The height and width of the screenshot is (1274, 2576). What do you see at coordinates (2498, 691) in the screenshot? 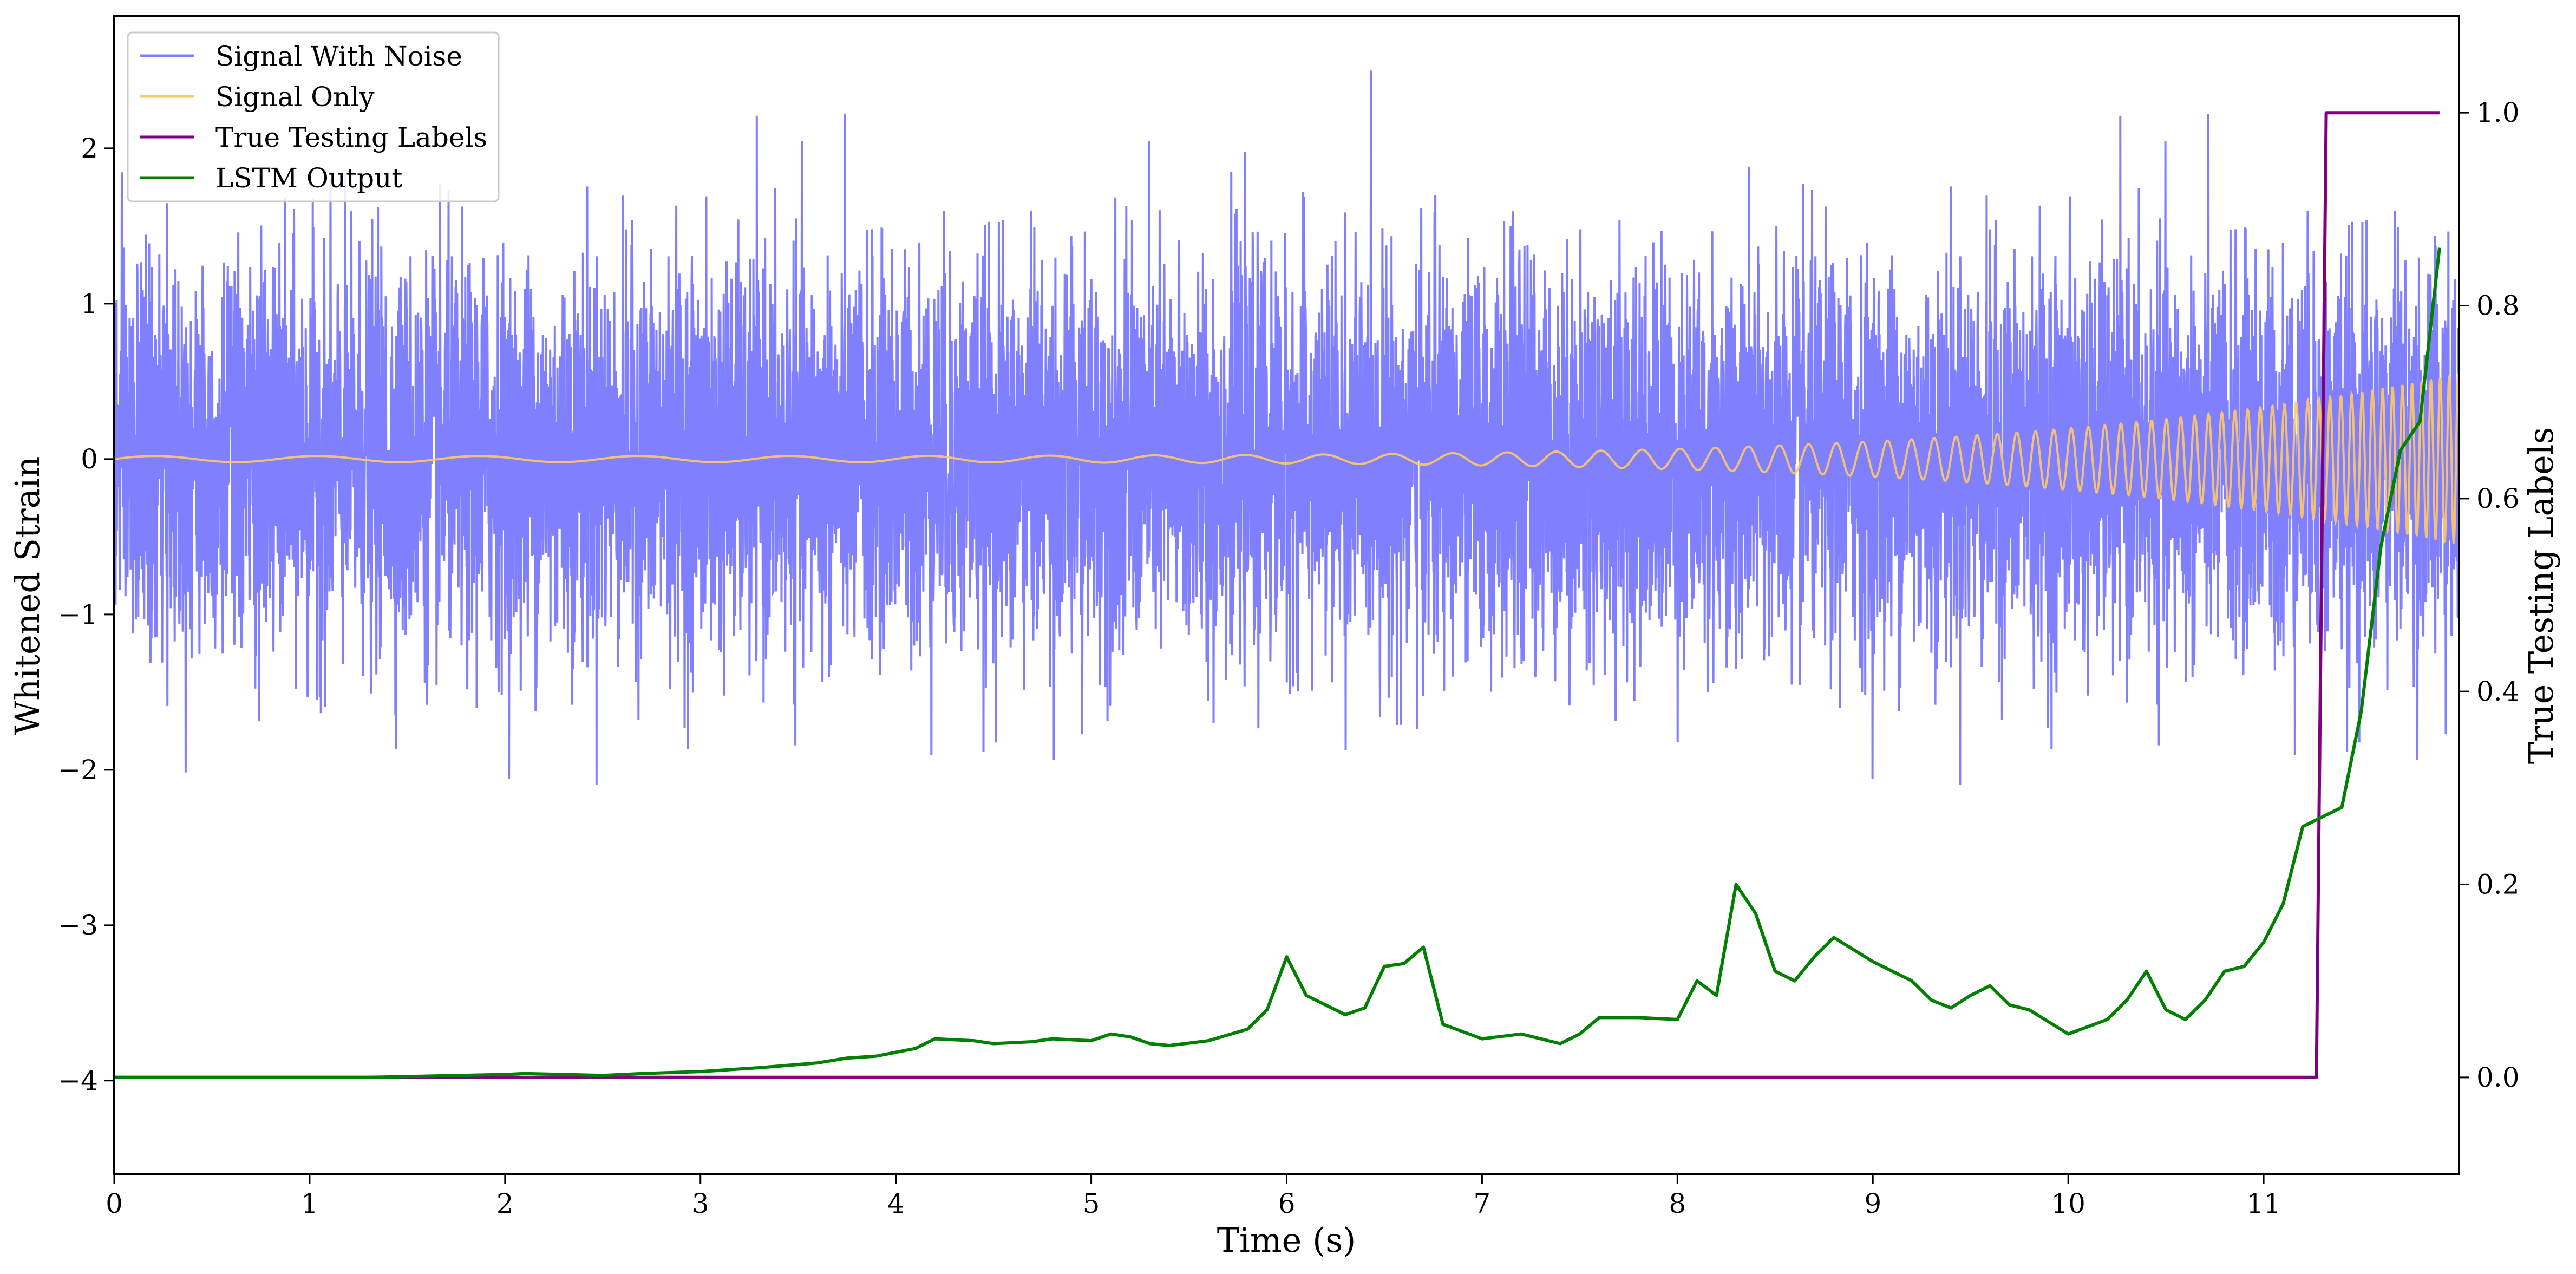
I see `y2-tick-label: 0.4` at bounding box center [2498, 691].